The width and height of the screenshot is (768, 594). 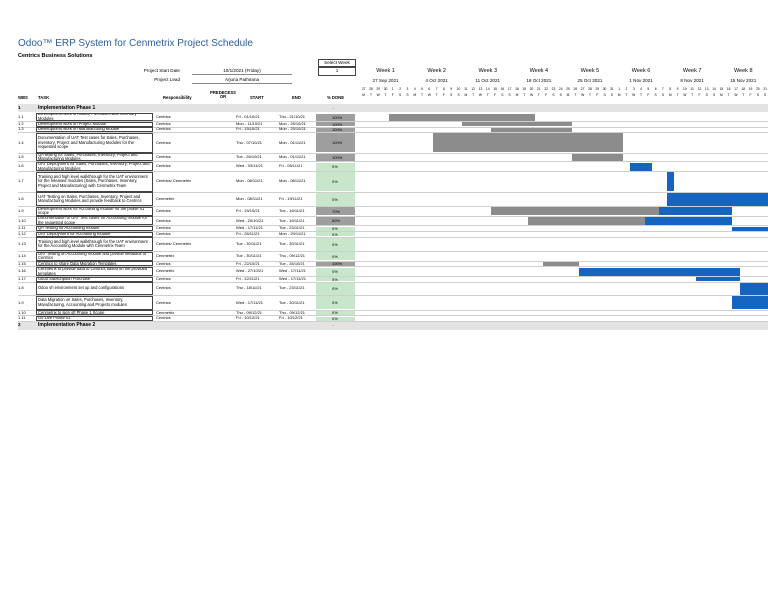 What do you see at coordinates (335, 220) in the screenshot?
I see `task-percent-done: 60%` at bounding box center [335, 220].